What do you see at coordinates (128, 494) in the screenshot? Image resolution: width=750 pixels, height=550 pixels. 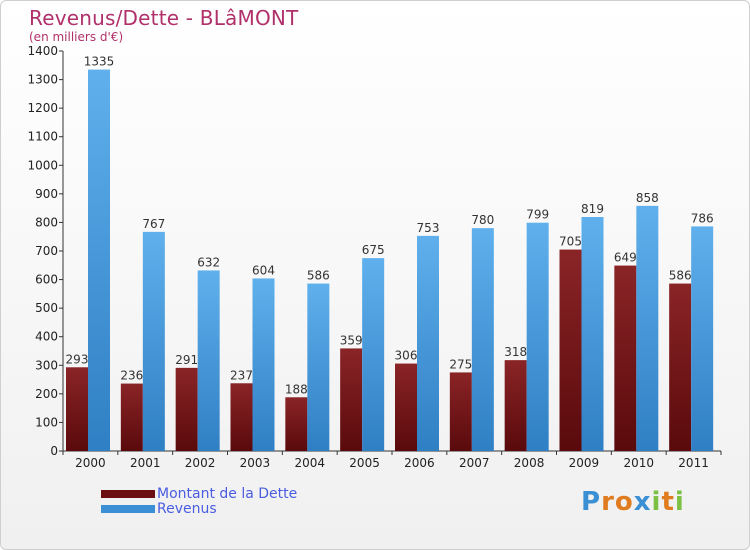 I see `legend-swatch-debt` at bounding box center [128, 494].